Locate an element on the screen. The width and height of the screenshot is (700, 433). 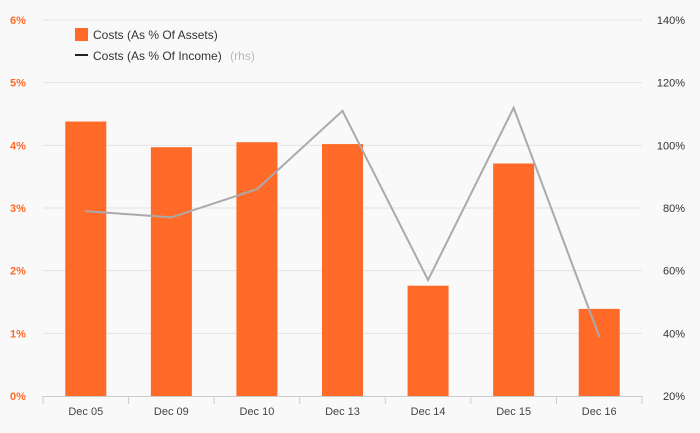
y-right-tick-label: 140% is located at coordinates (671, 21).